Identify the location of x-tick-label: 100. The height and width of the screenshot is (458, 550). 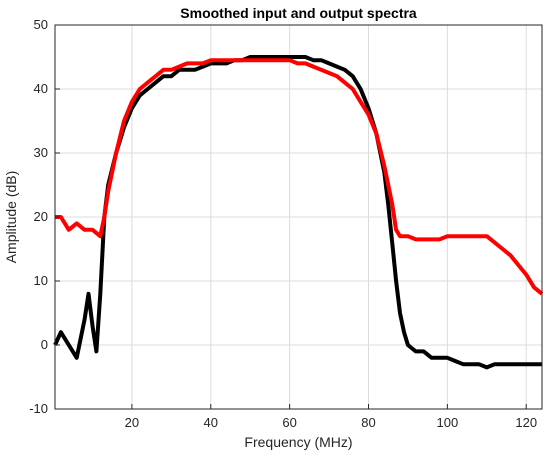
(448, 422).